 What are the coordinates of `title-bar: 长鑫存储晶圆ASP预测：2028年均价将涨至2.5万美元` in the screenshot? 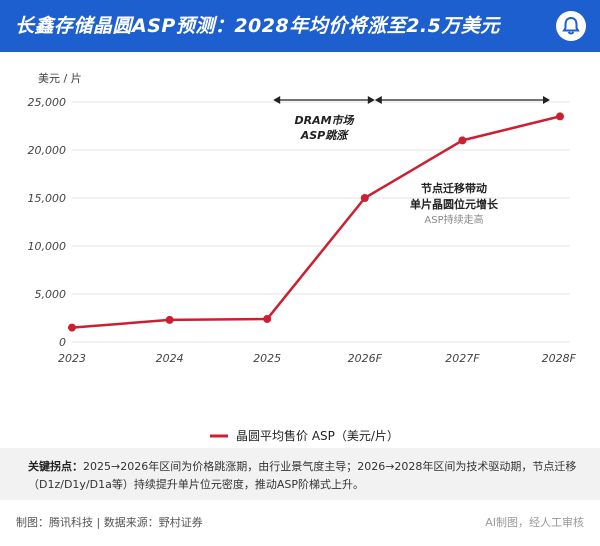 It's located at (300, 26).